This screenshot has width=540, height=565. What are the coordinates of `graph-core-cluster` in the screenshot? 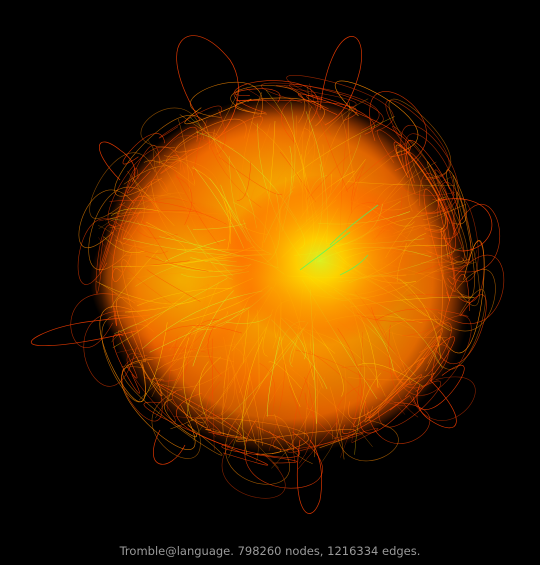 It's located at (320, 260).